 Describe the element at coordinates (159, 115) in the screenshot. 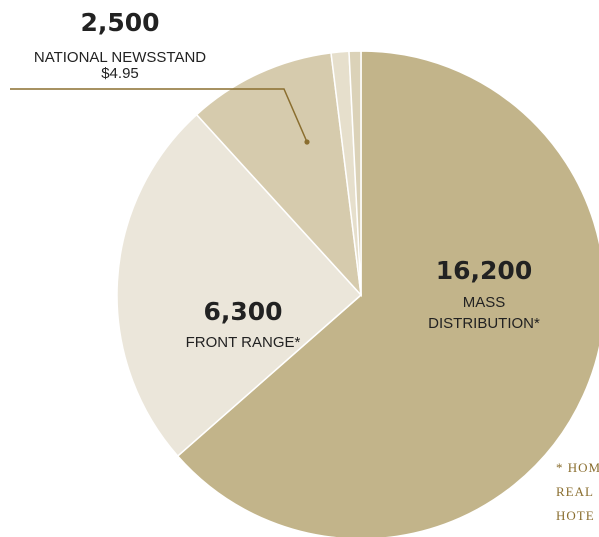

I see `newsstand-leader-line` at that location.